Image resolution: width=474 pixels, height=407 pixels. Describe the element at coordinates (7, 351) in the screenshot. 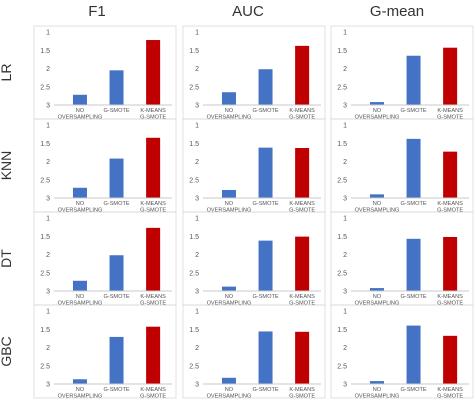

I see `row-label-gbc: GBC` at that location.